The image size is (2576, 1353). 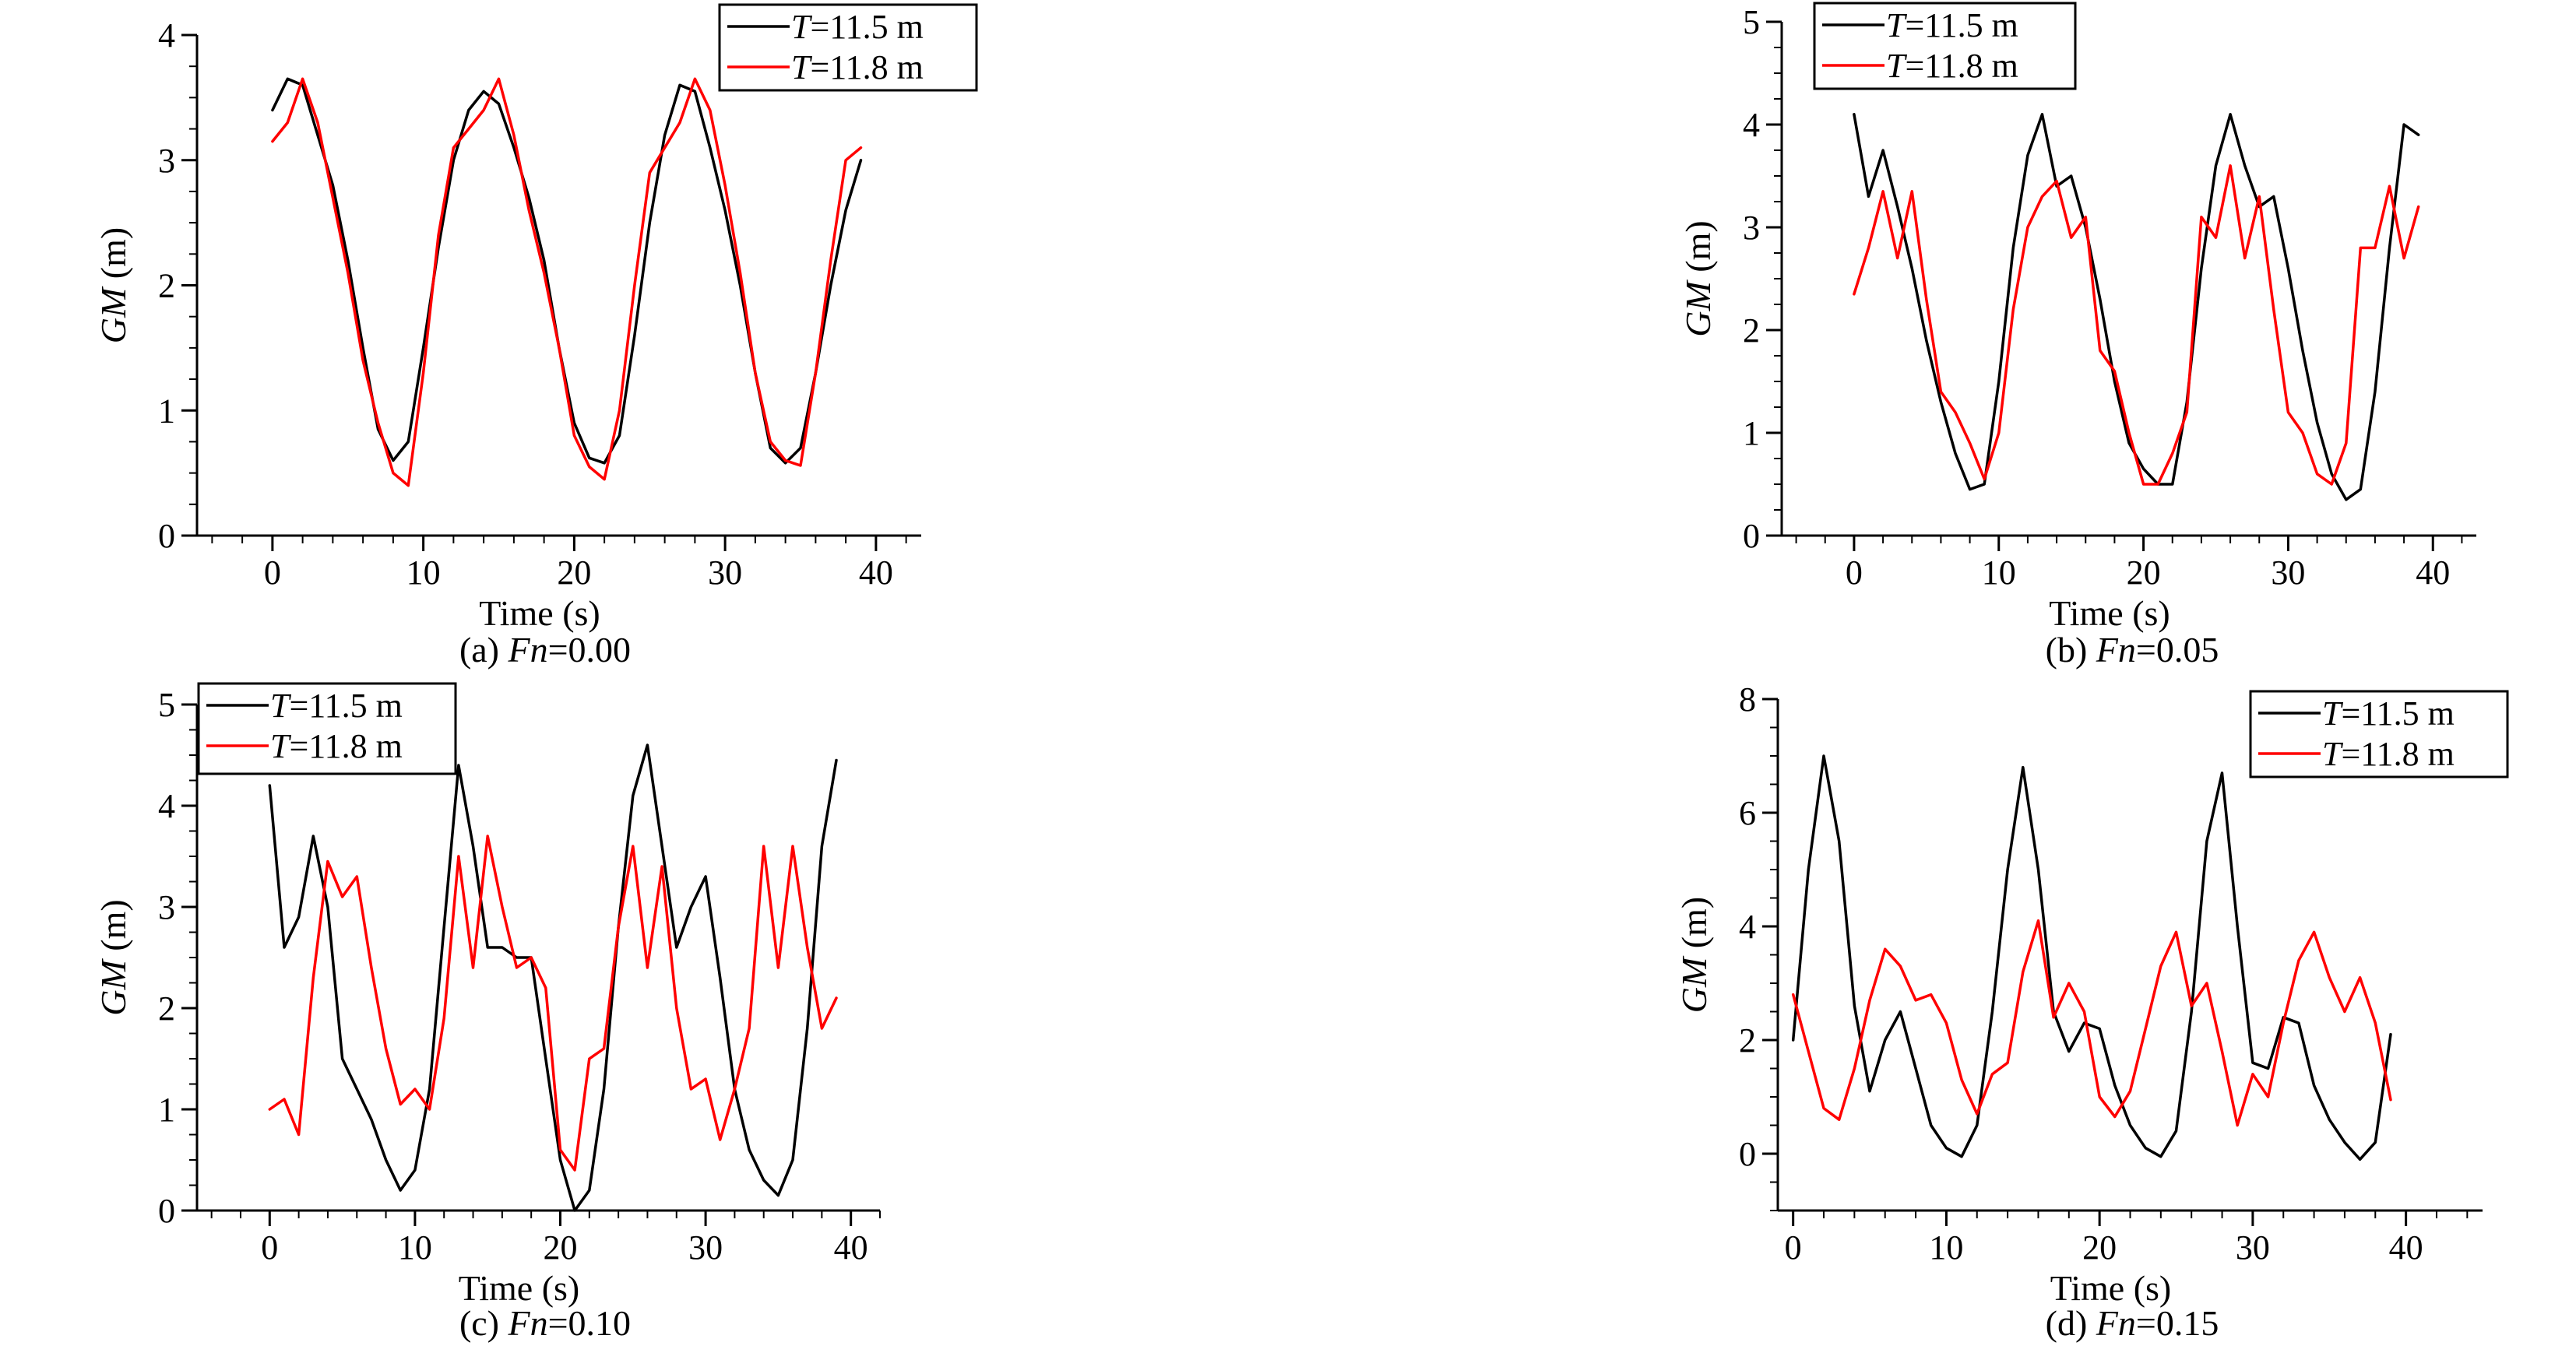 What do you see at coordinates (2177, 650) in the screenshot?
I see `caption-value: =0.05` at bounding box center [2177, 650].